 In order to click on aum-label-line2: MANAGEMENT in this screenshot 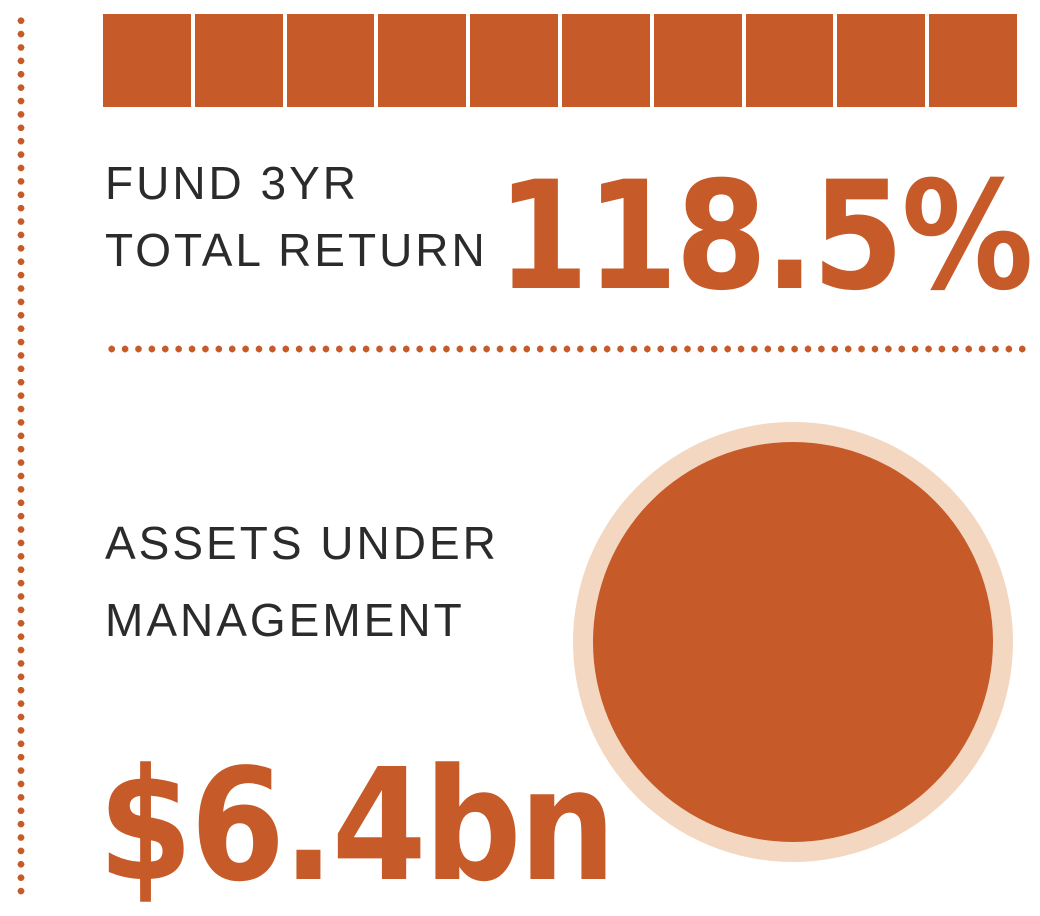, I will do `click(285, 620)`.